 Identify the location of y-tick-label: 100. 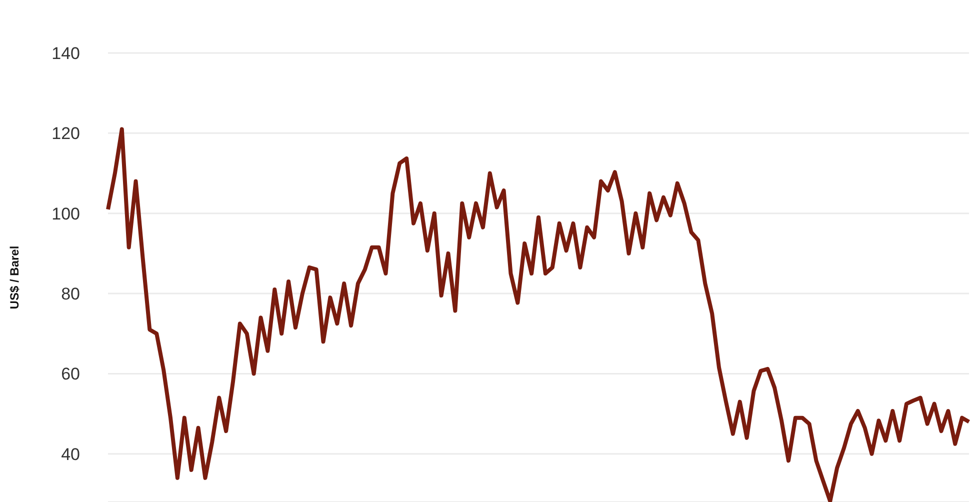
(66, 214).